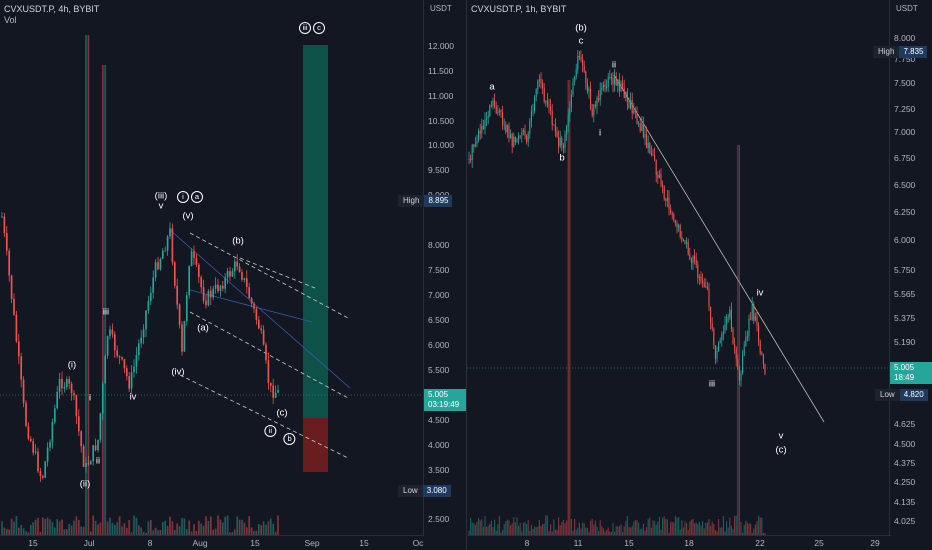 The height and width of the screenshot is (550, 932). I want to click on left-time-axis: 15 Jul 8 Aug 15 Sep 15 Oc, so click(212, 542).